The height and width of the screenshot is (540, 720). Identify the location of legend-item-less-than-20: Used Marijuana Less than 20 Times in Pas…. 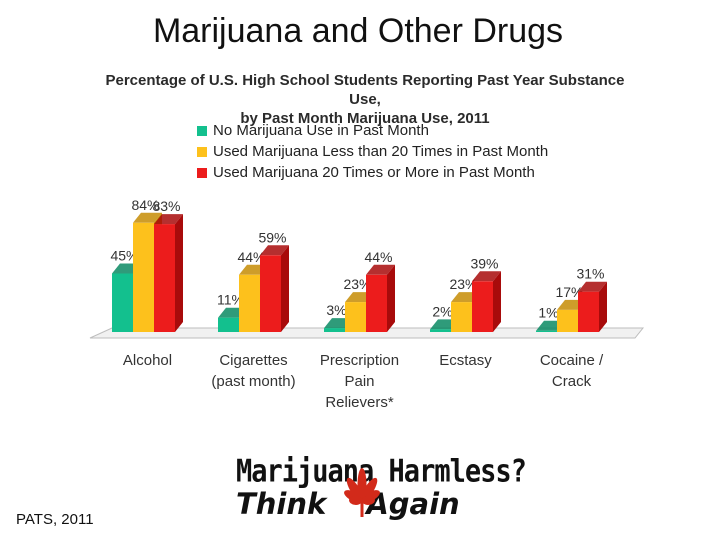
(372, 151).